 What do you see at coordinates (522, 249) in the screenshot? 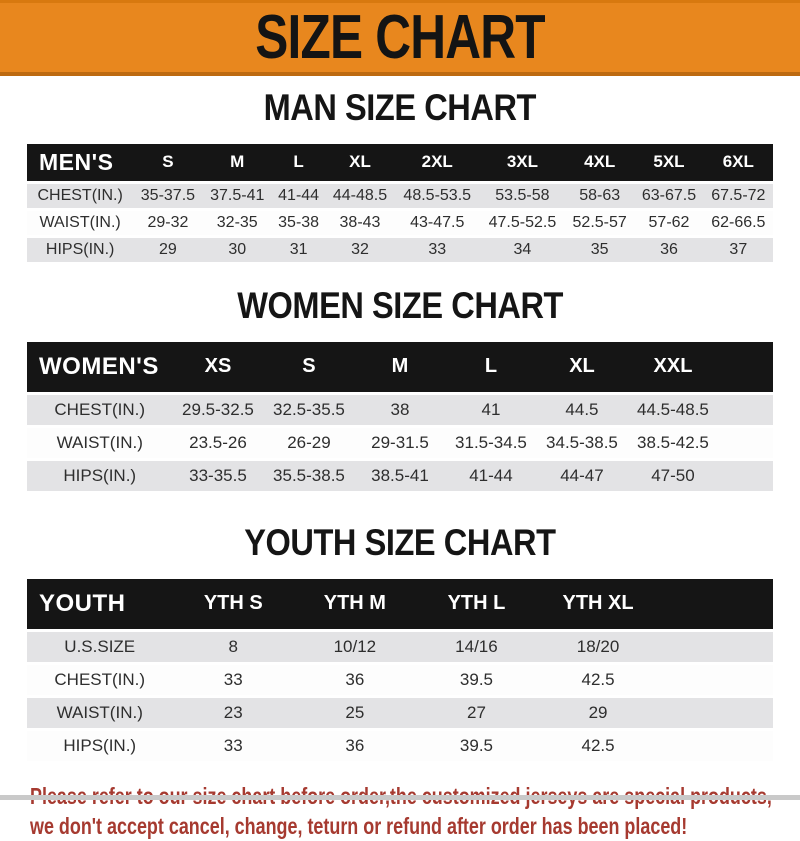
I see `size-value-cell: 34` at bounding box center [522, 249].